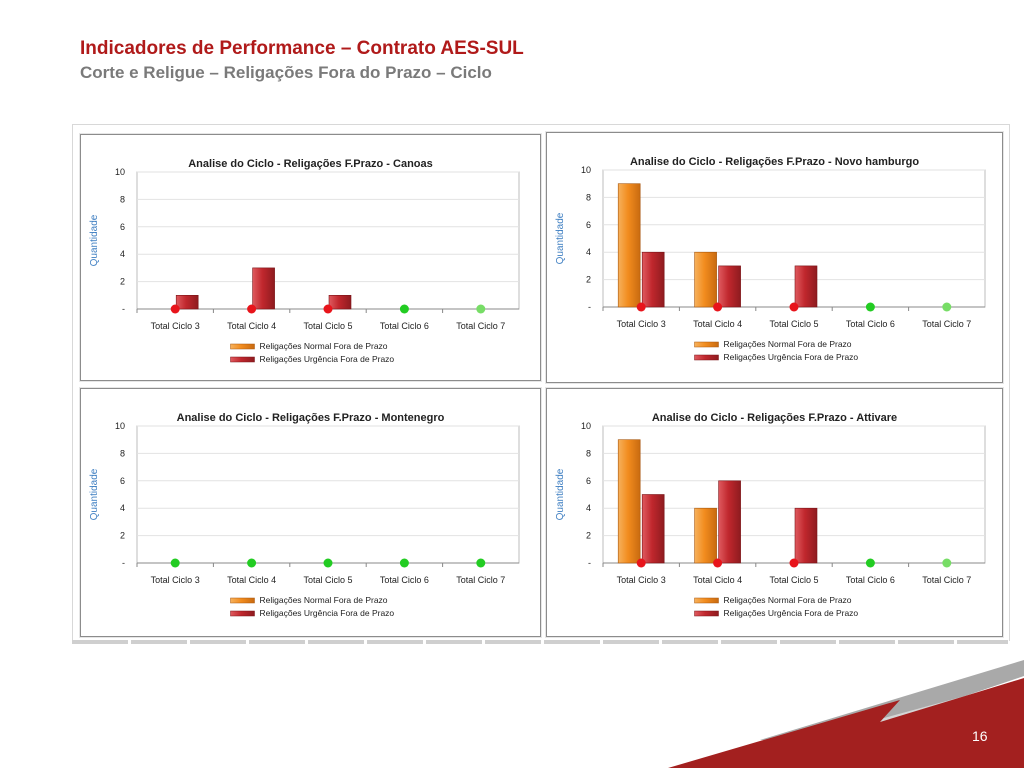 This screenshot has height=768, width=1024. What do you see at coordinates (980, 736) in the screenshot?
I see `page-number: 16` at bounding box center [980, 736].